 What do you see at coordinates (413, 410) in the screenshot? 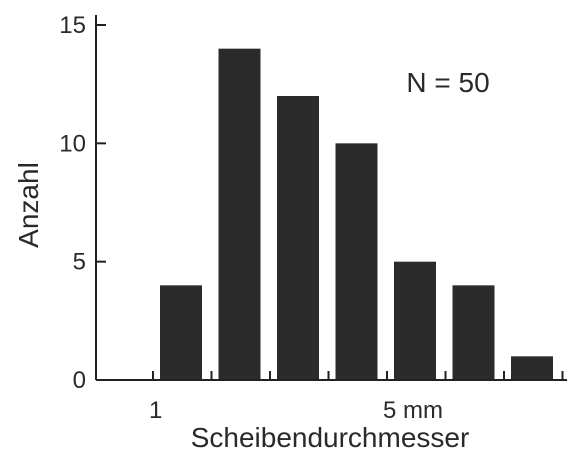
I see `x-tick-label-5: 5 mm` at bounding box center [413, 410].